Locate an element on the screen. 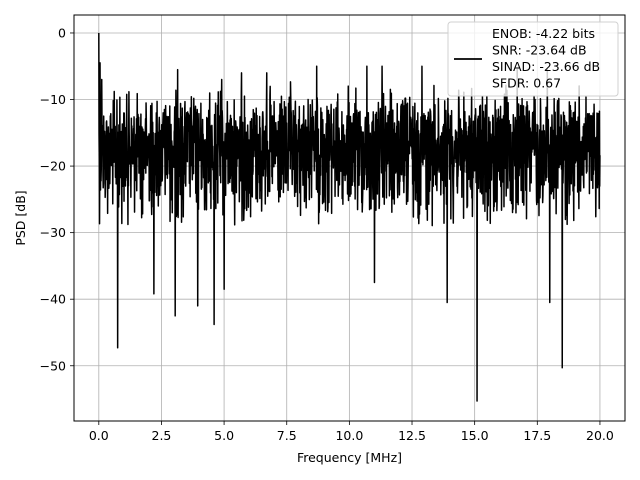  legend-line-4: SFDR: 0.67 is located at coordinates (526, 83).